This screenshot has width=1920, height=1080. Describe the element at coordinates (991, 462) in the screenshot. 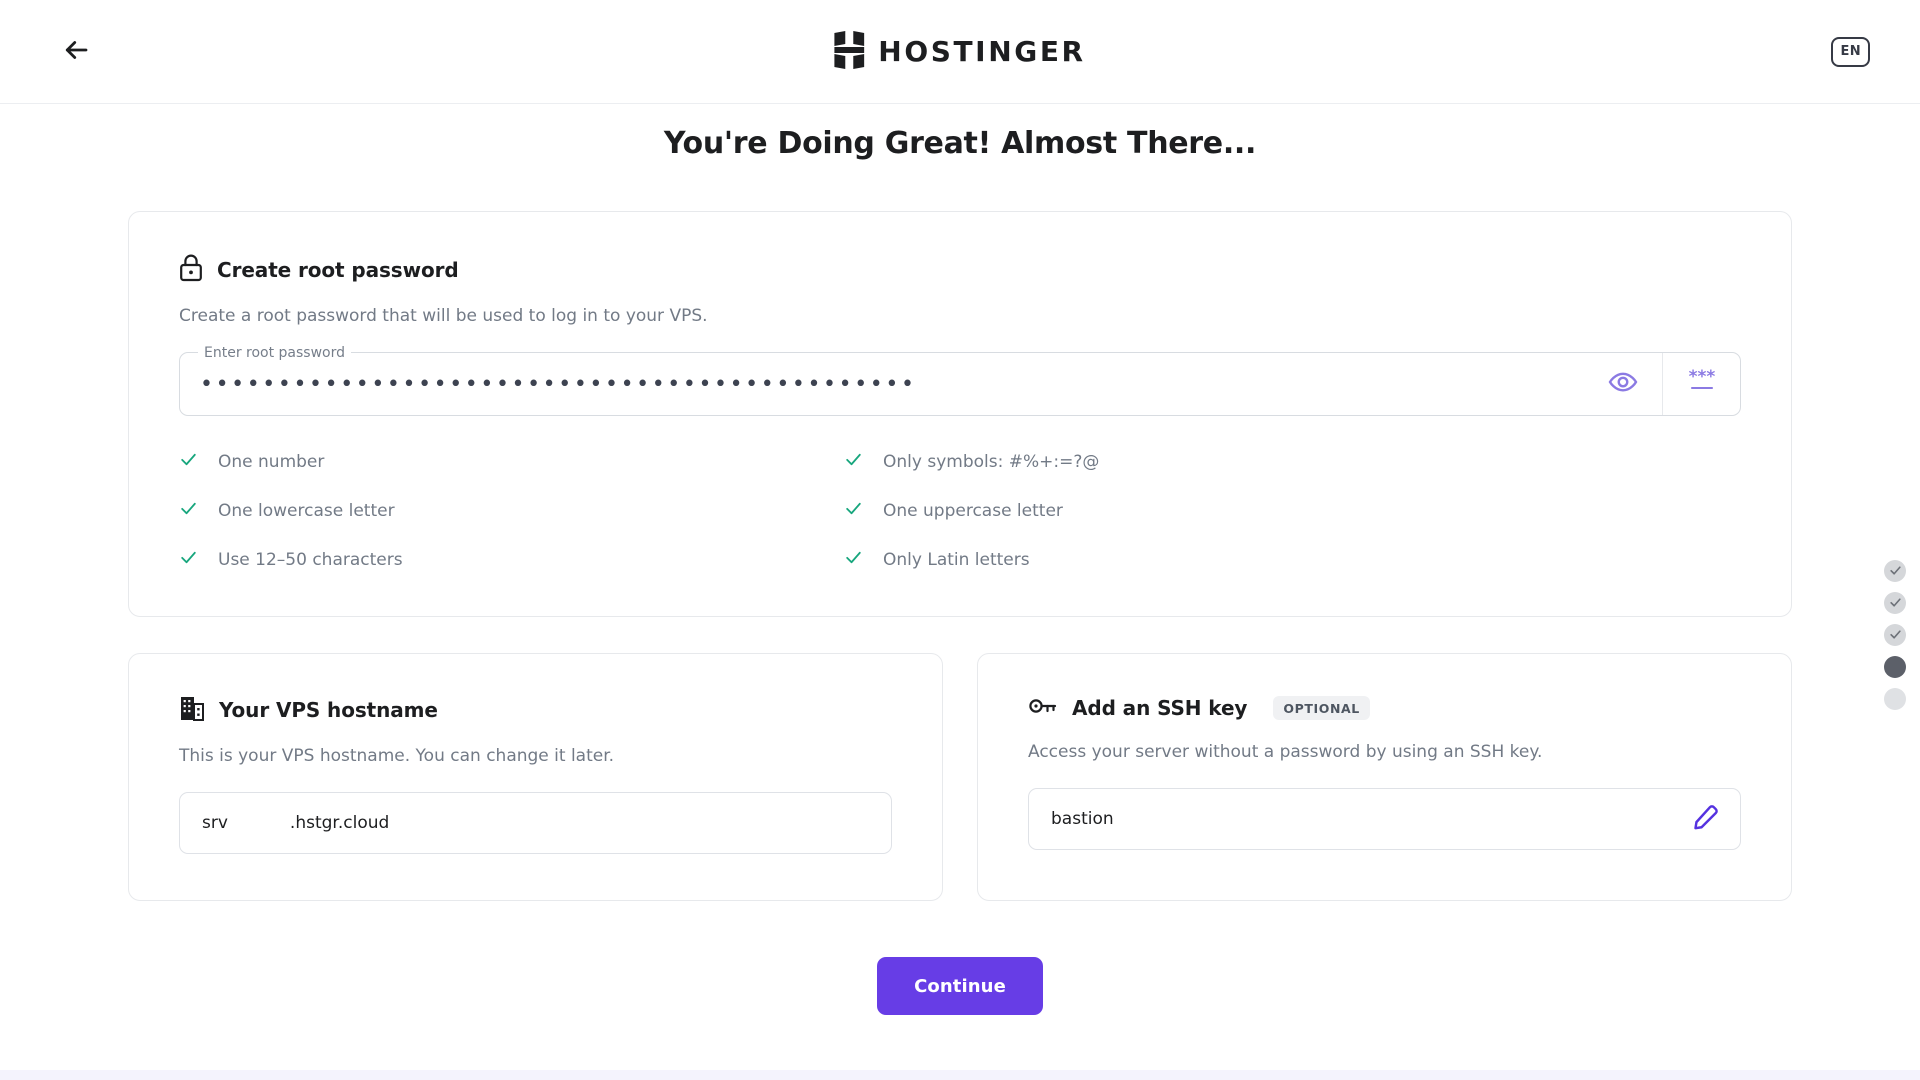

I see `requirement-label: Only symbols: #%+:=?@` at that location.